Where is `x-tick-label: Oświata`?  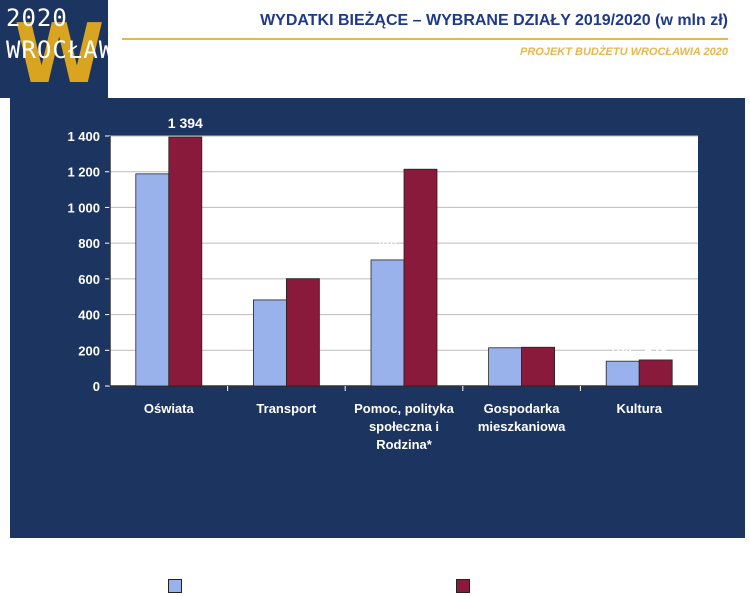 x-tick-label: Oświata is located at coordinates (169, 408).